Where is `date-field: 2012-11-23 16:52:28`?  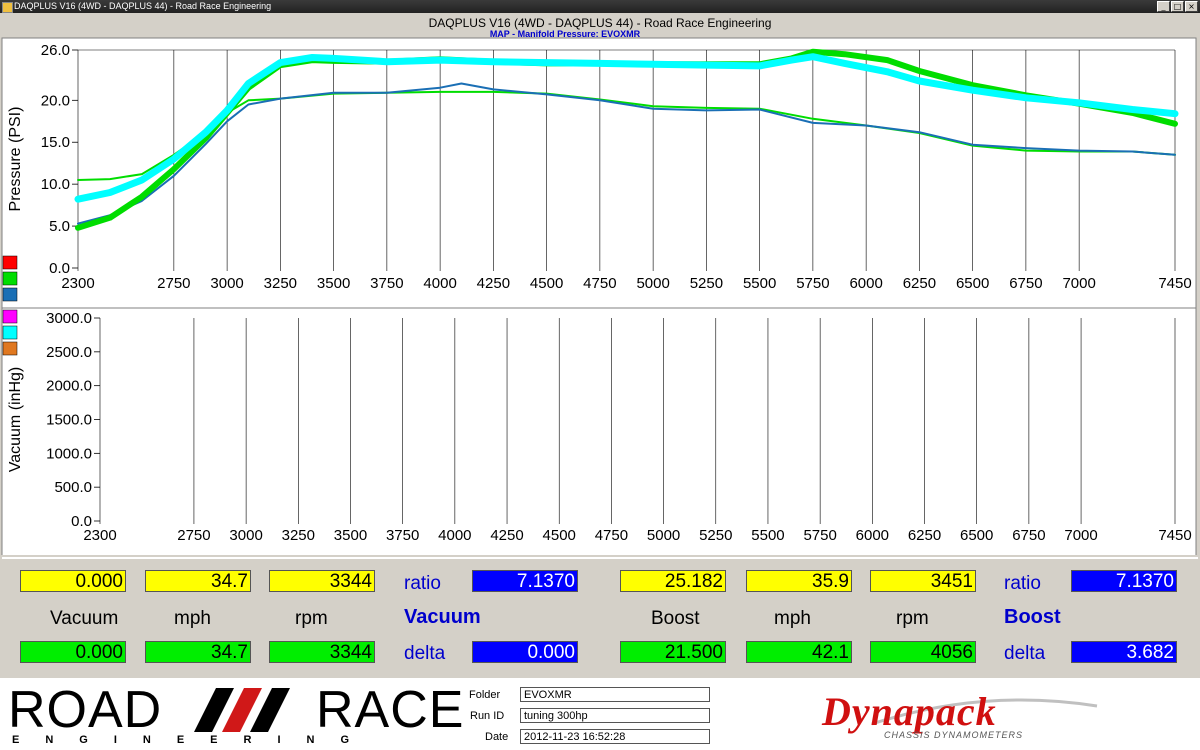
date-field: 2012-11-23 16:52:28 is located at coordinates (615, 736).